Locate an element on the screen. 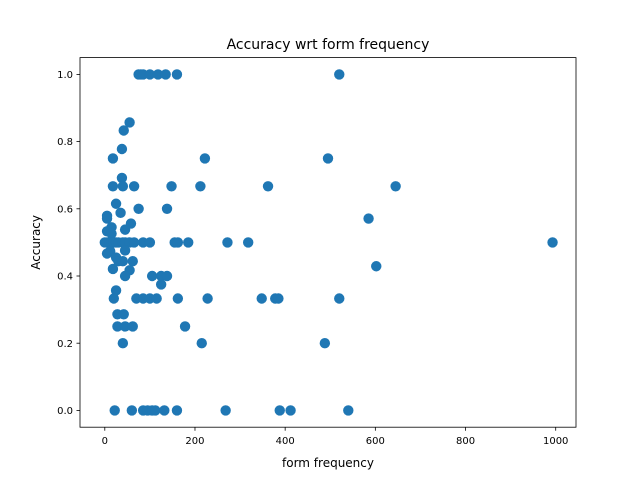  x-tick-label: 800 is located at coordinates (465, 441).